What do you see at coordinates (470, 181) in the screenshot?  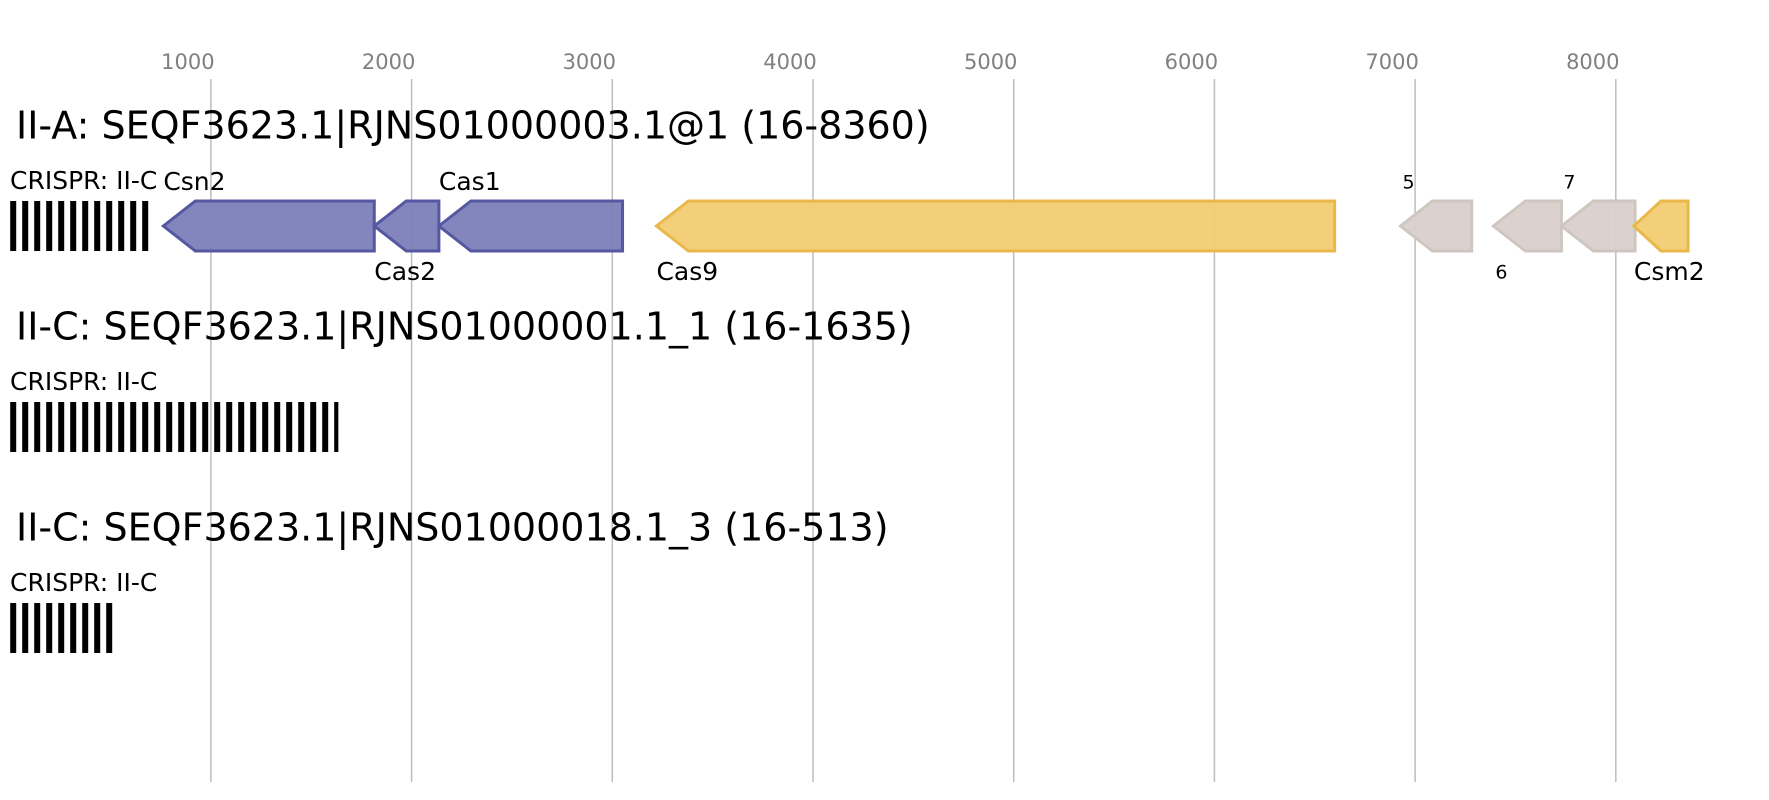 I see `gene-label: Cas1` at bounding box center [470, 181].